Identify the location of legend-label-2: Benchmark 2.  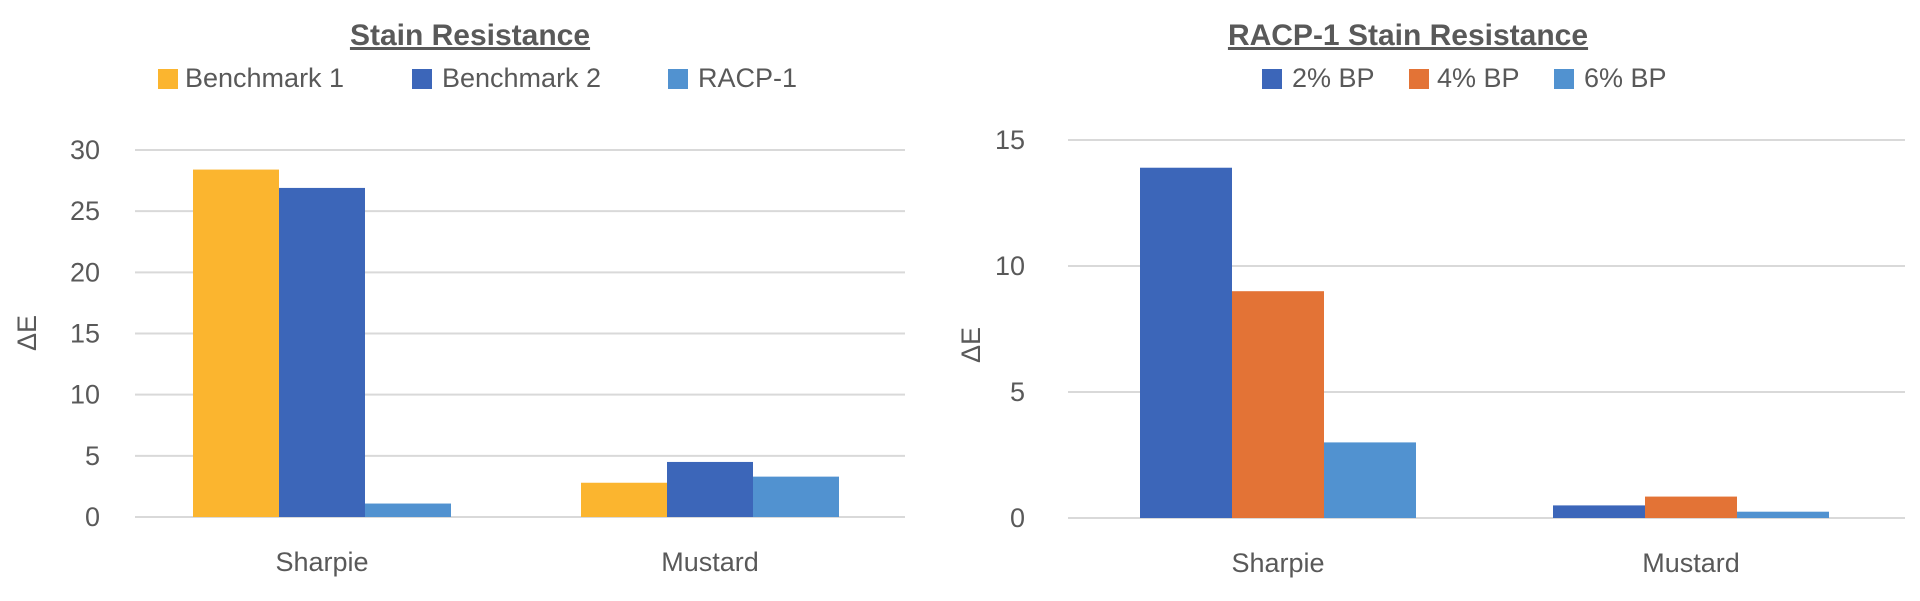
(521, 78).